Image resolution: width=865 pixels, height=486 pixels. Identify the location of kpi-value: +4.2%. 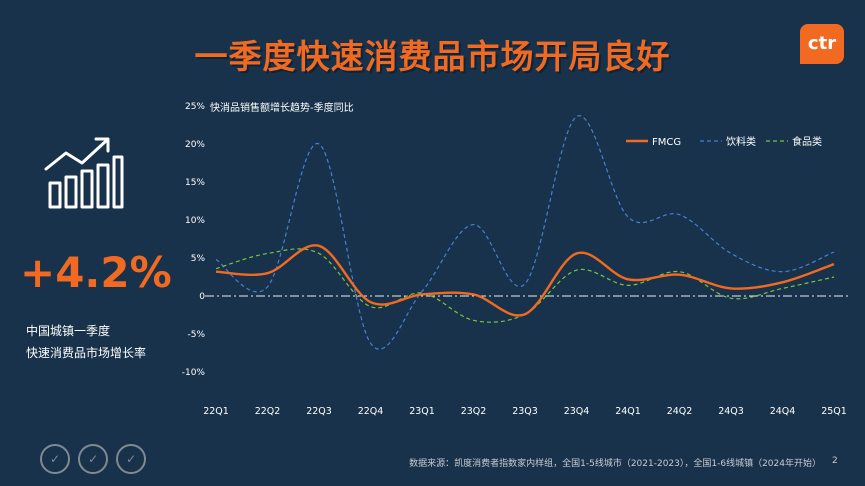
(96, 272).